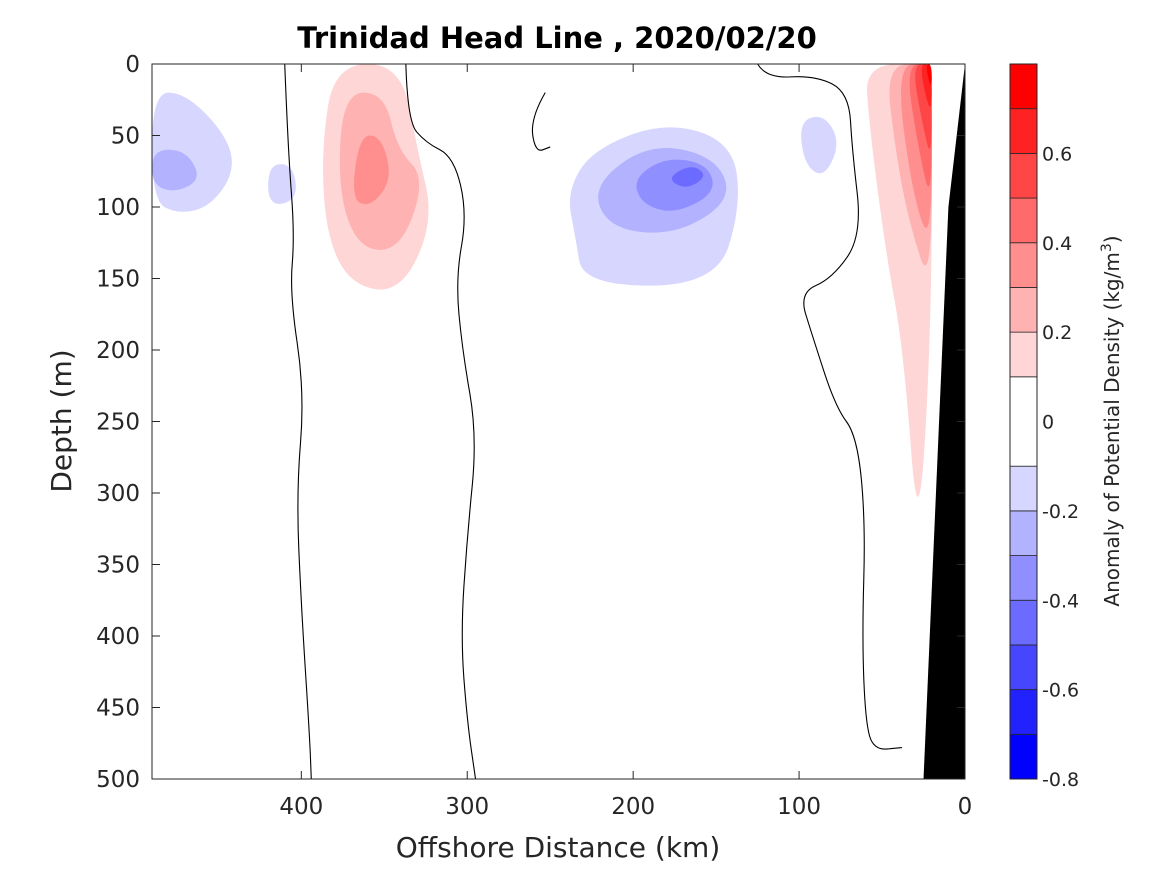 The width and height of the screenshot is (1167, 875). What do you see at coordinates (61, 420) in the screenshot?
I see `y-axis-label: Depth (m)` at bounding box center [61, 420].